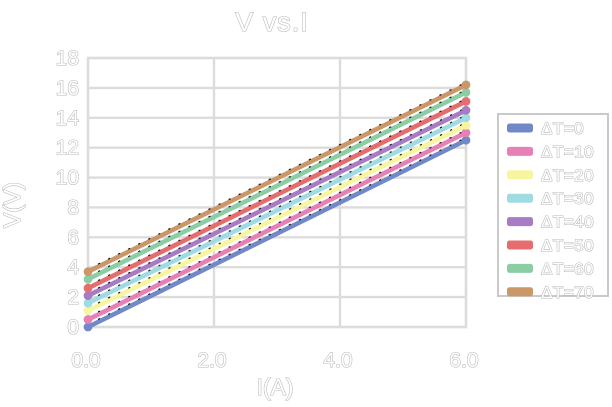 Image resolution: width=612 pixels, height=407 pixels. I want to click on legend-item: ΔT=0, so click(545, 128).